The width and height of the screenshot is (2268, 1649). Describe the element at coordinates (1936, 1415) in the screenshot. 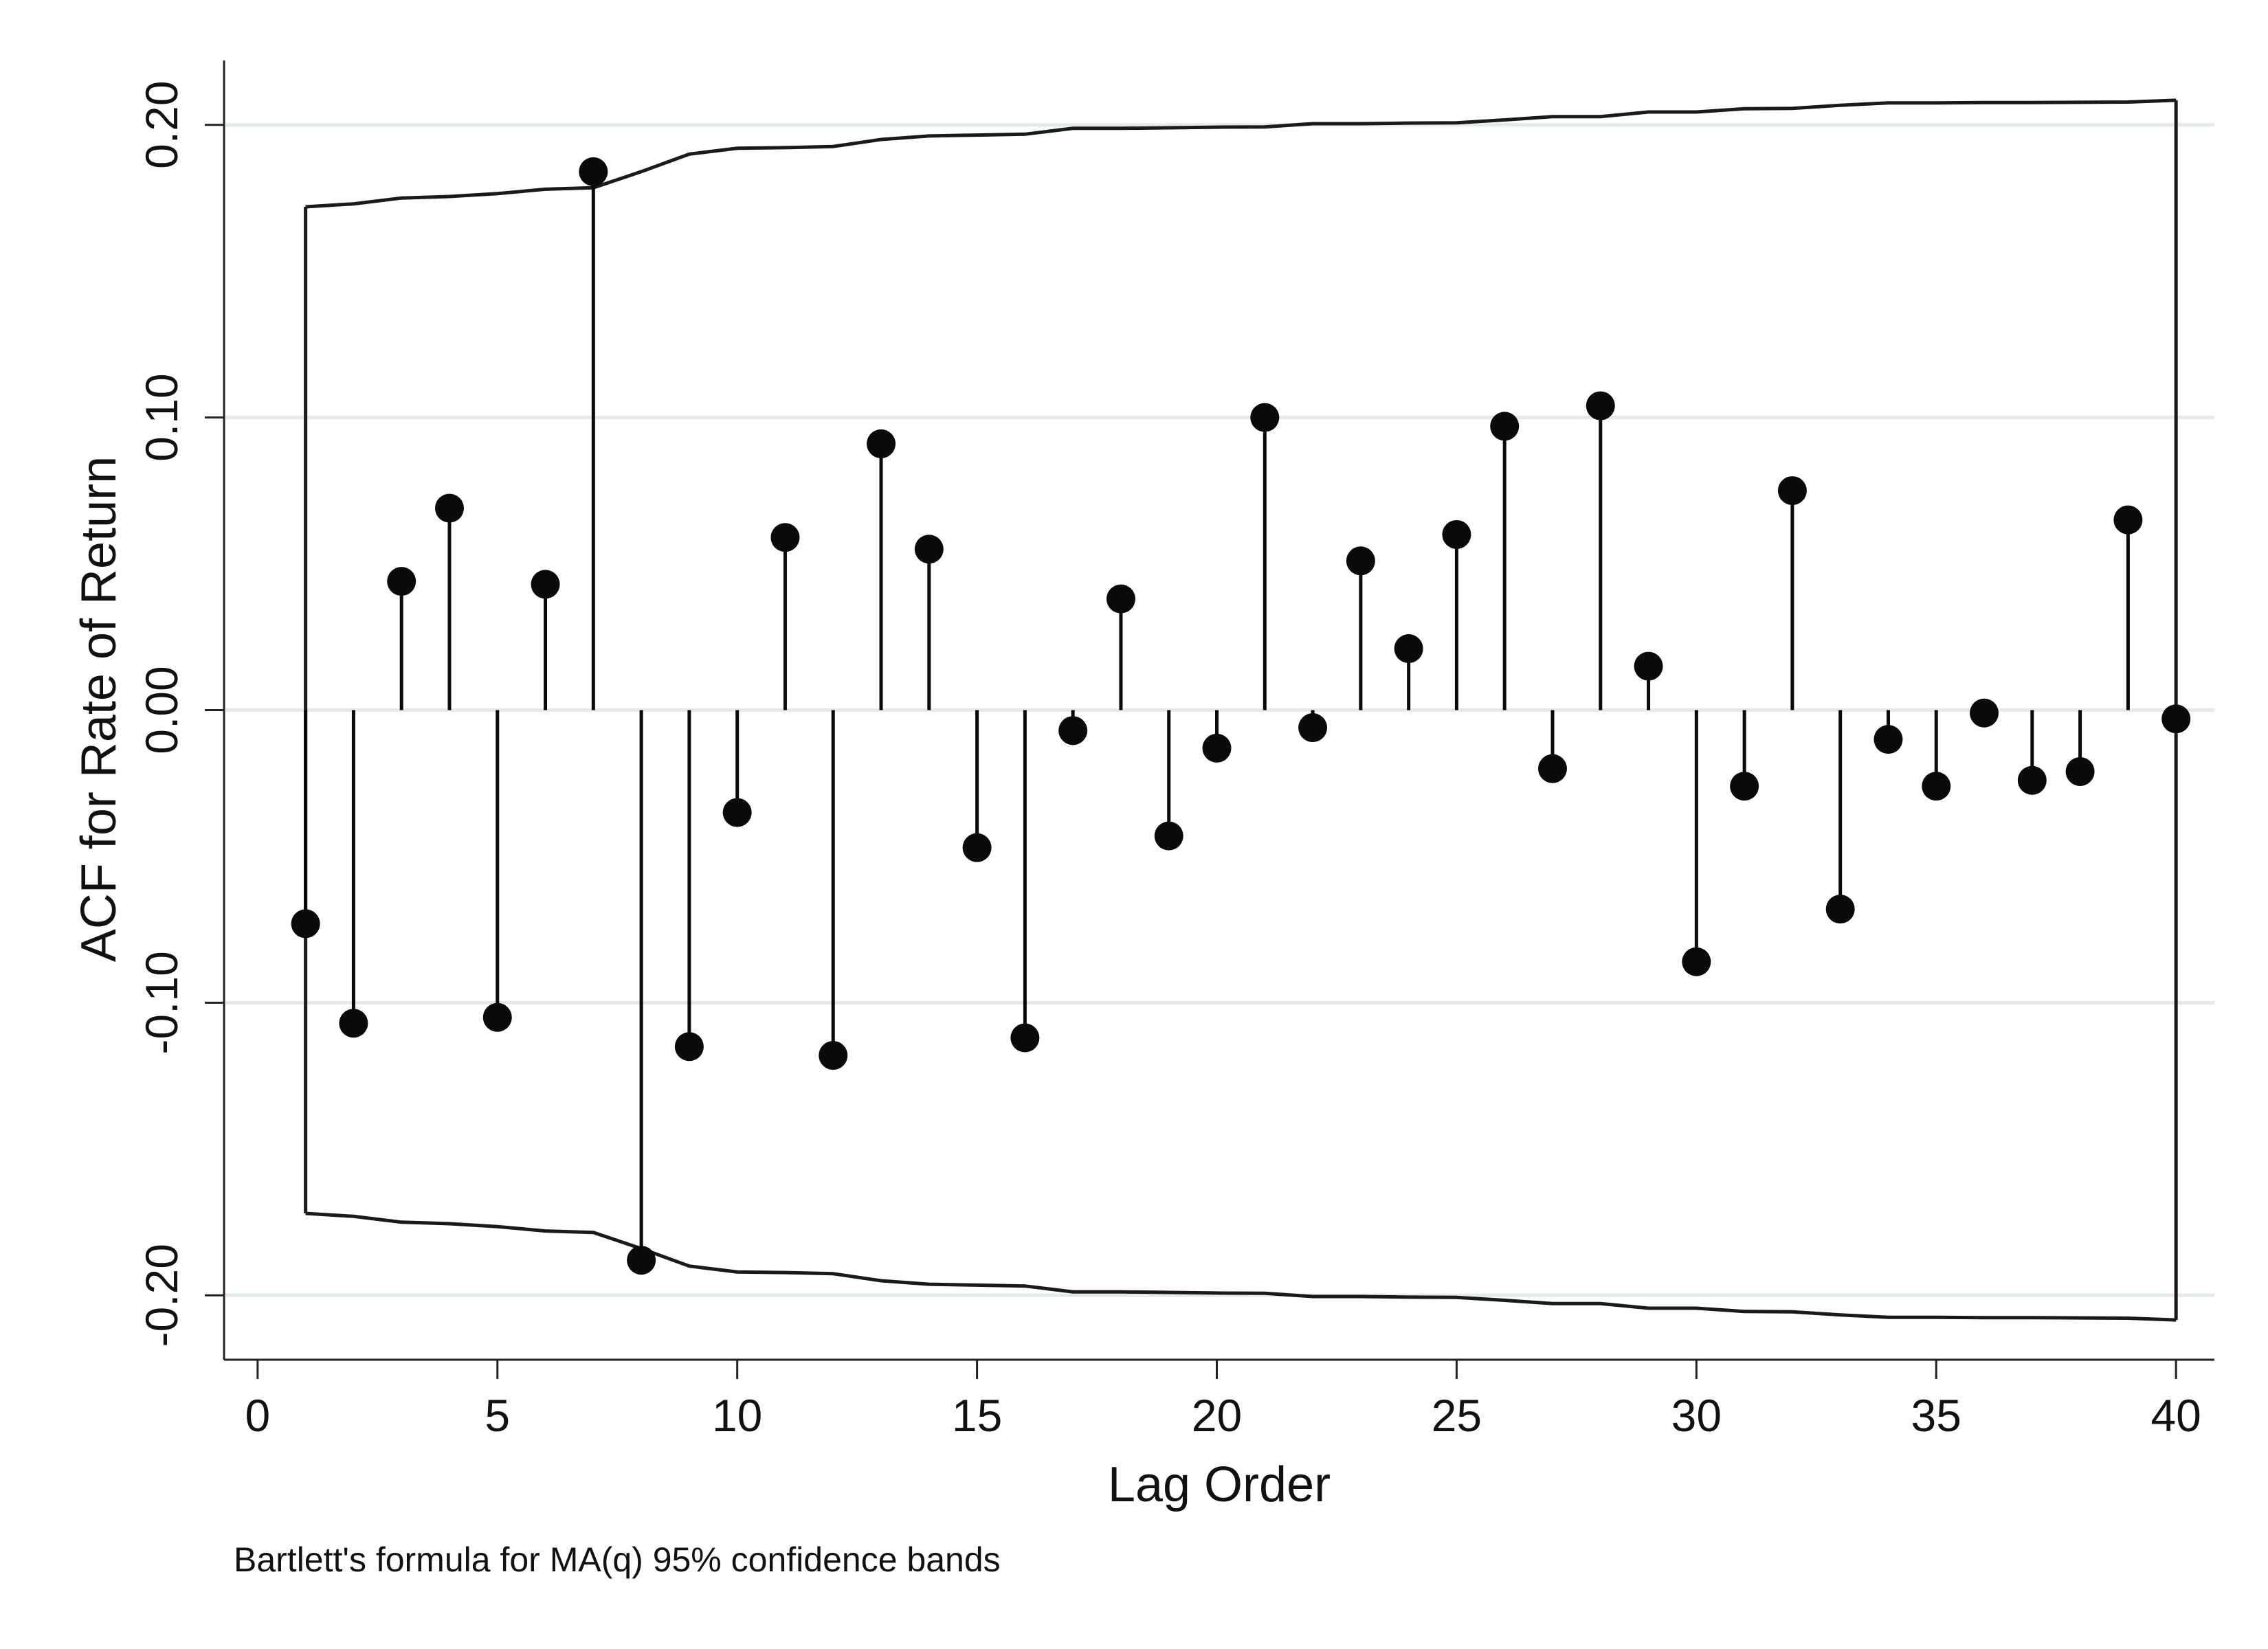

I see `x-tick-label: 35` at that location.